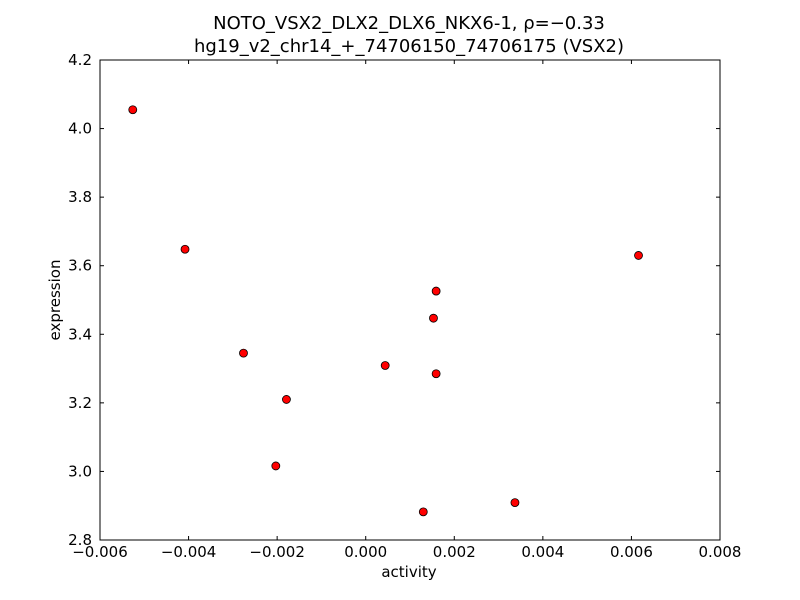 The width and height of the screenshot is (800, 600). I want to click on y-tick-label: 3.4, so click(80, 334).